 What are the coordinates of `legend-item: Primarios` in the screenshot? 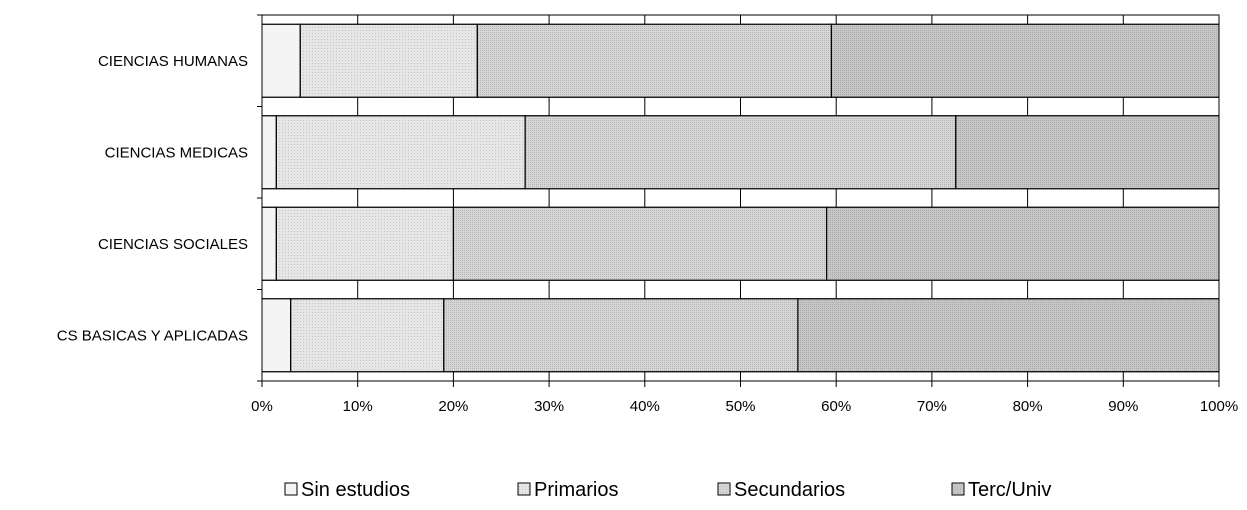 It's located at (567, 490).